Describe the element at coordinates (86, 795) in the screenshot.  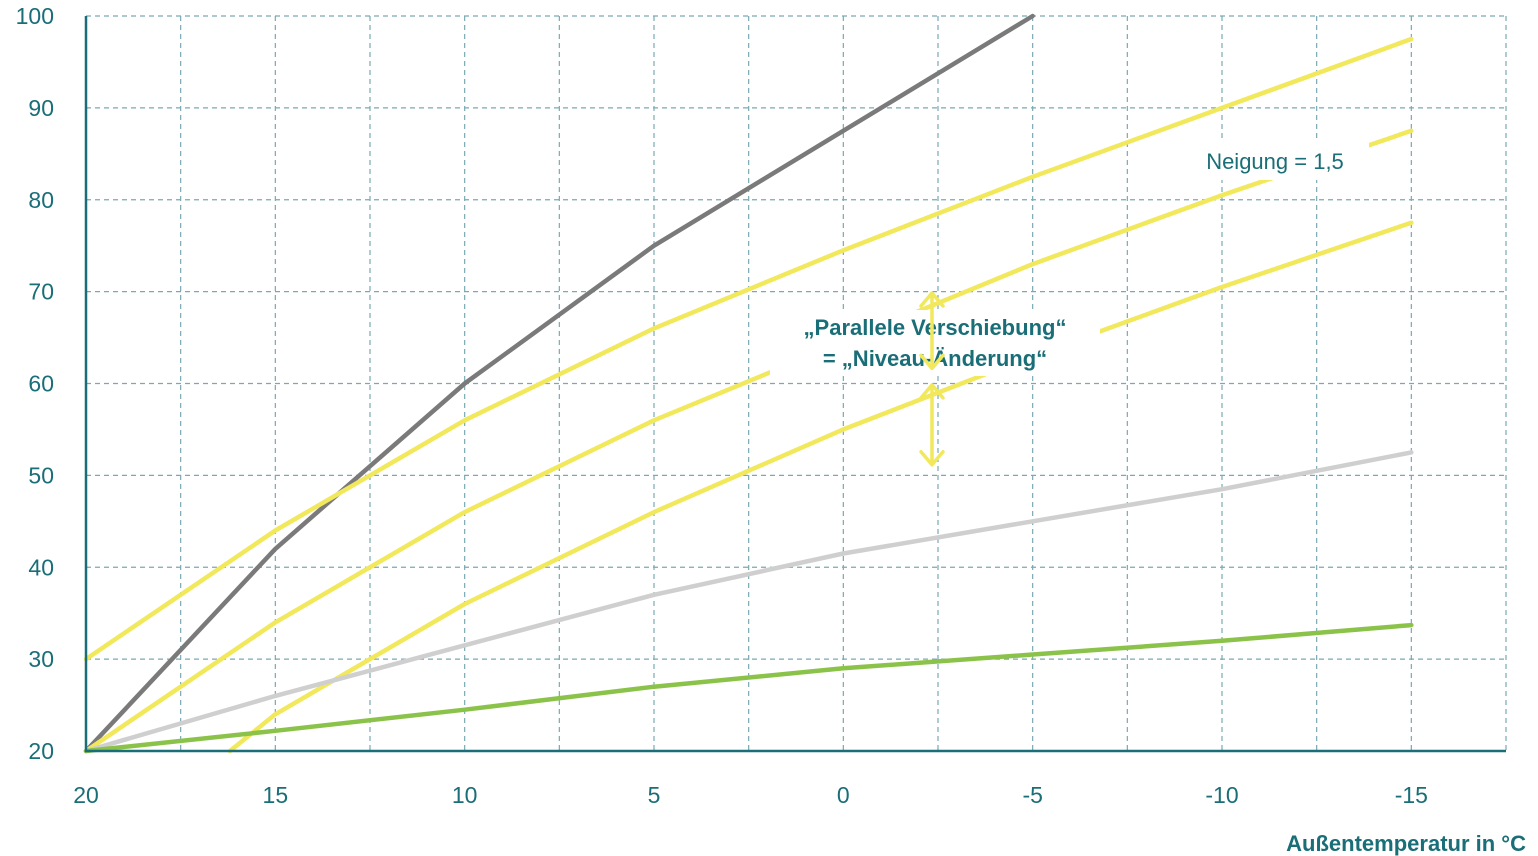
I see `x-tick-label: 20` at that location.